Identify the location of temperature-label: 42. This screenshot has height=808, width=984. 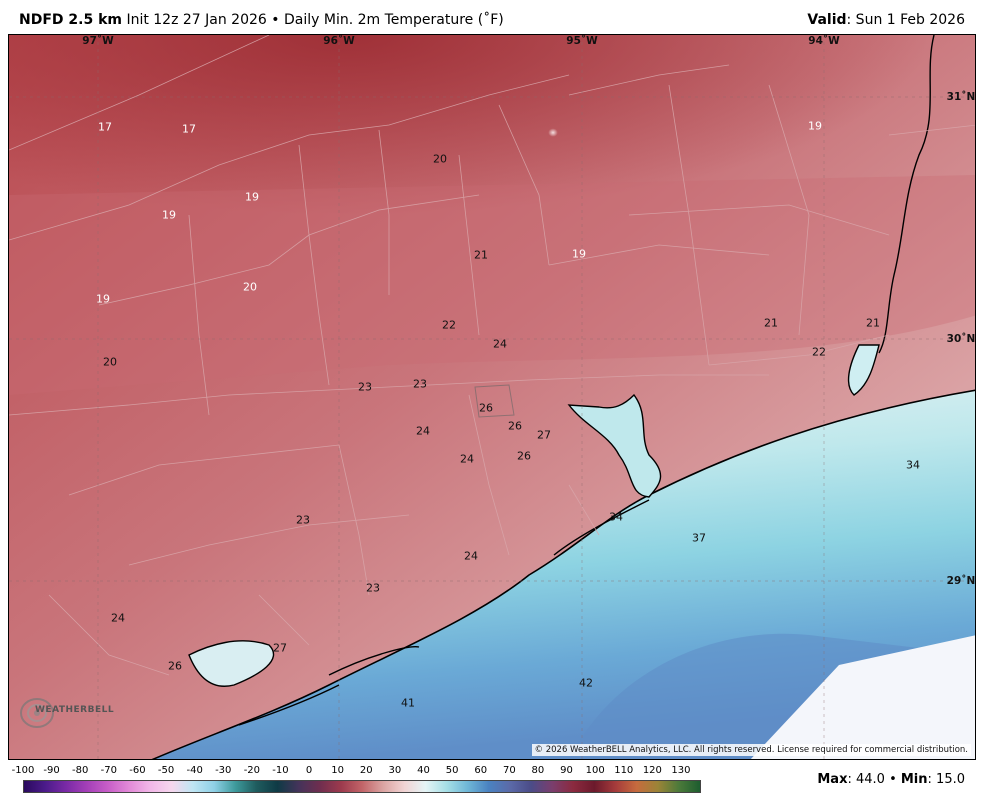
(586, 683).